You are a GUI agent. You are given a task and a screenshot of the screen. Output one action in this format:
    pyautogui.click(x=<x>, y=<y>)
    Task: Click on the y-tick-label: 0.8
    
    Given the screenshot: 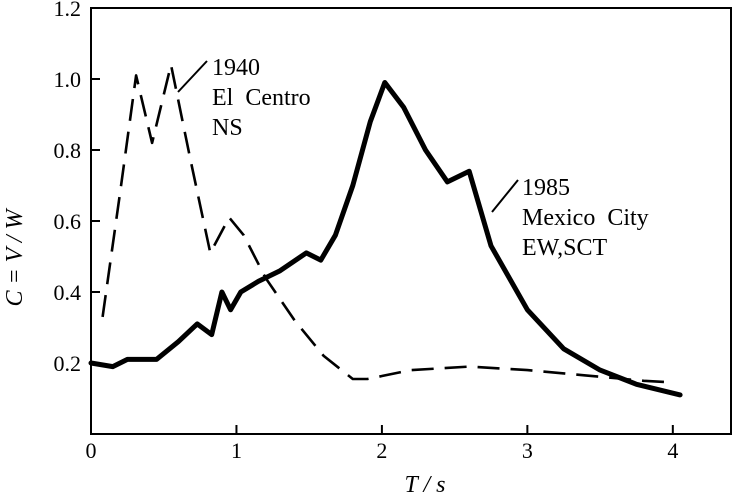 What is the action you would take?
    pyautogui.click(x=68, y=150)
    